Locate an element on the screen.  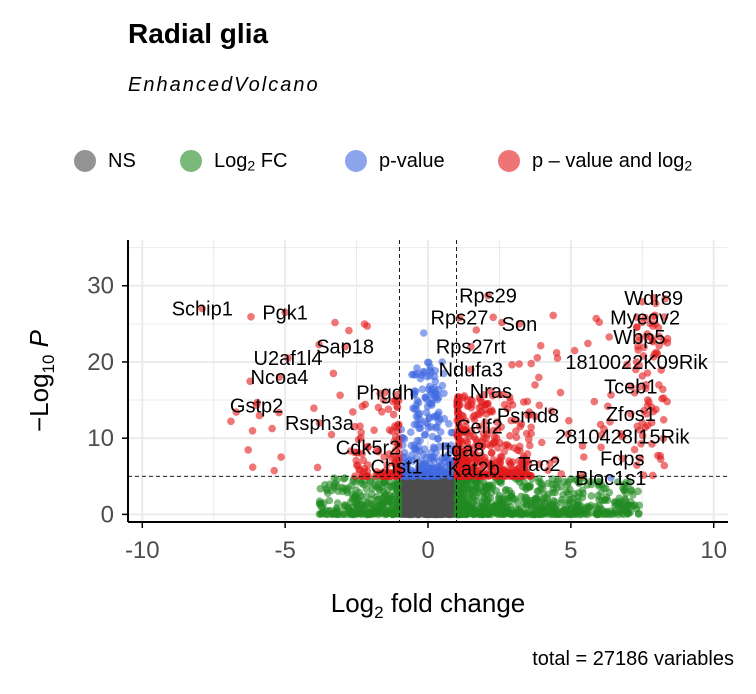
y-tick-label: 30 is located at coordinates (100, 286).